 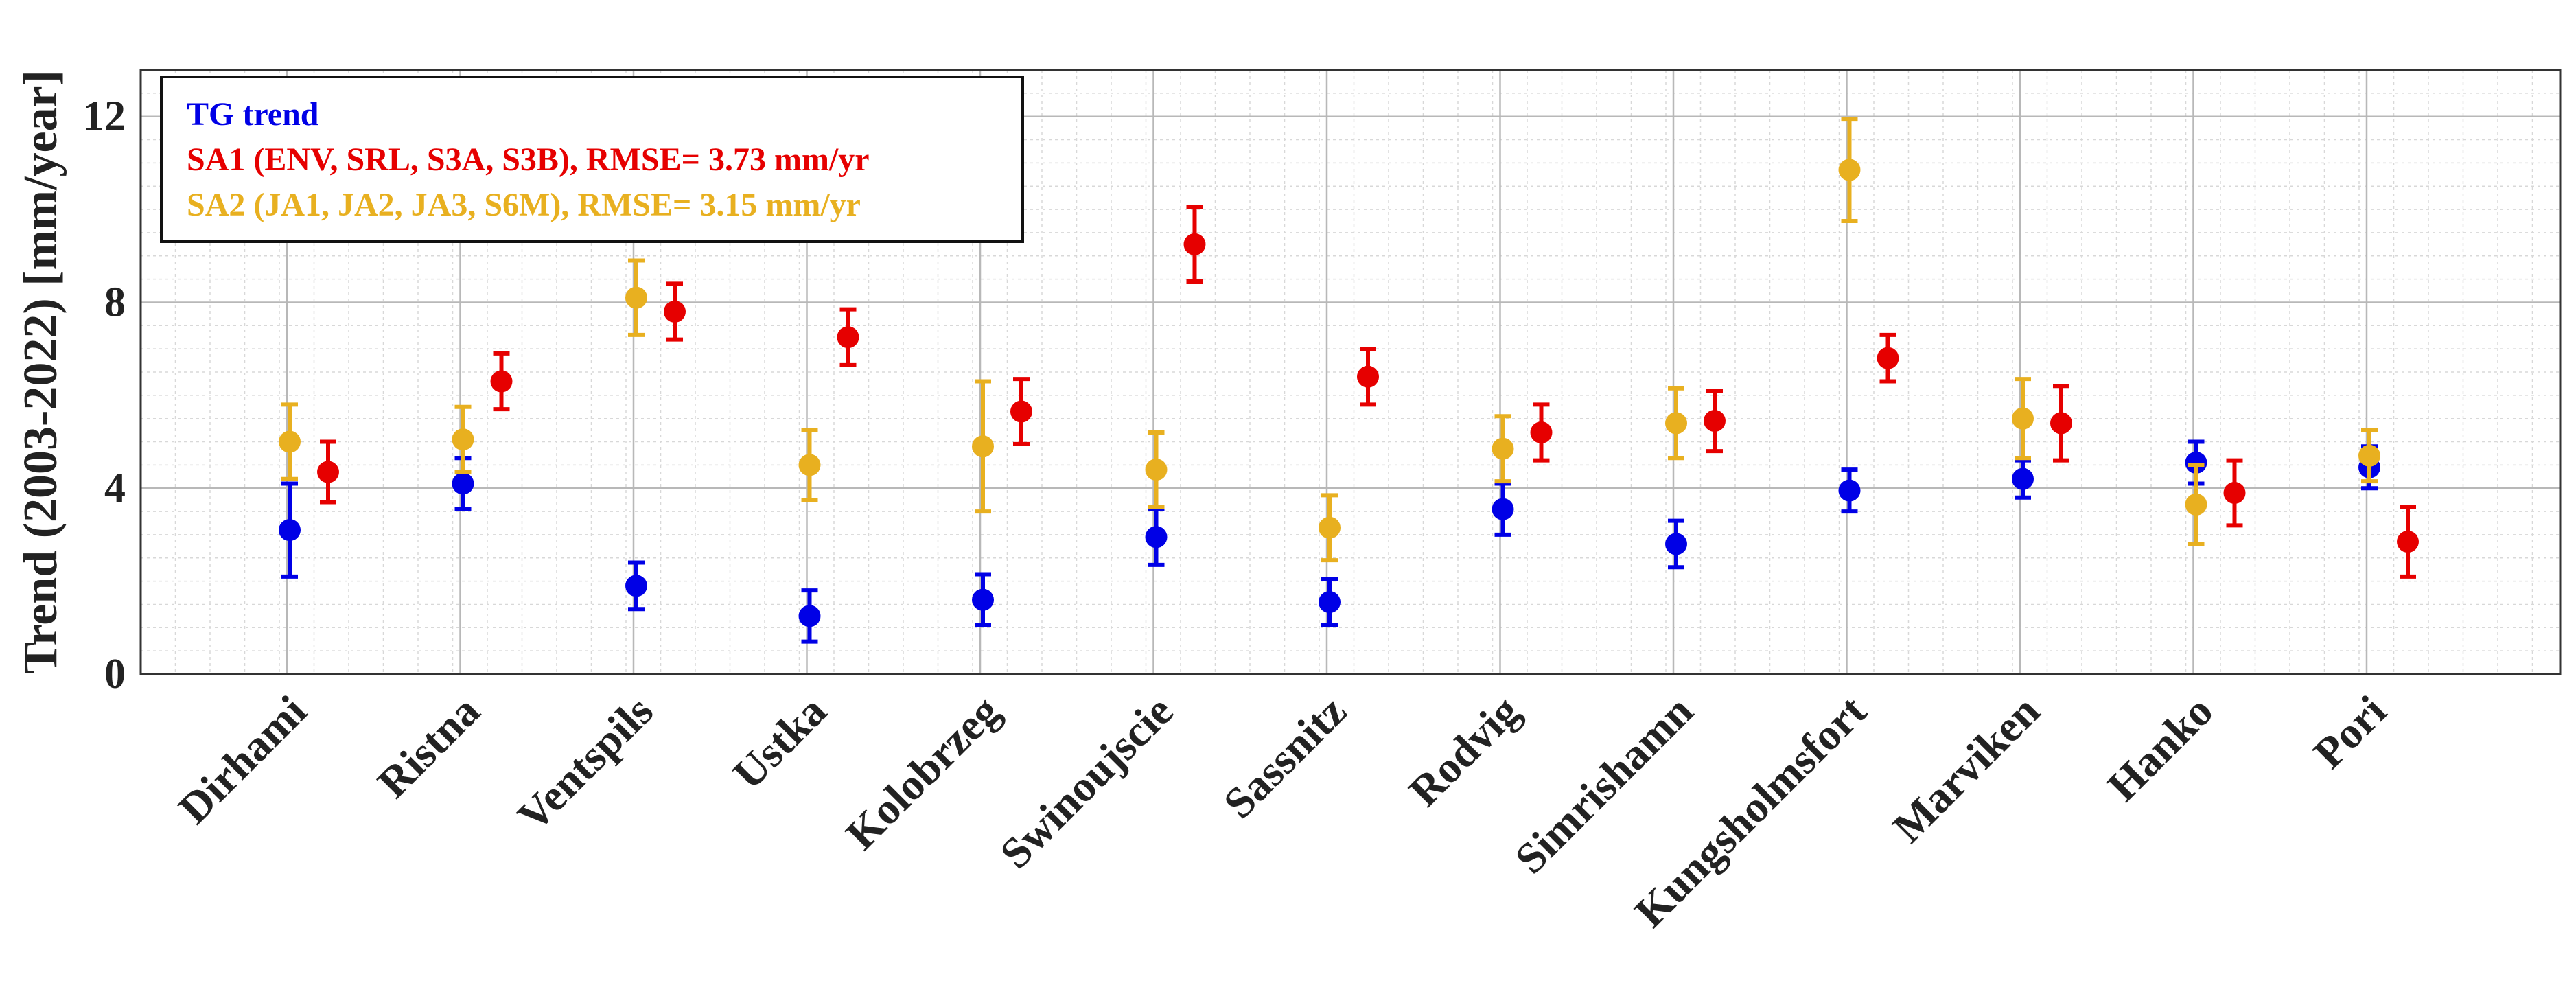 What do you see at coordinates (242, 759) in the screenshot?
I see `x-tick-label: Dirhami` at bounding box center [242, 759].